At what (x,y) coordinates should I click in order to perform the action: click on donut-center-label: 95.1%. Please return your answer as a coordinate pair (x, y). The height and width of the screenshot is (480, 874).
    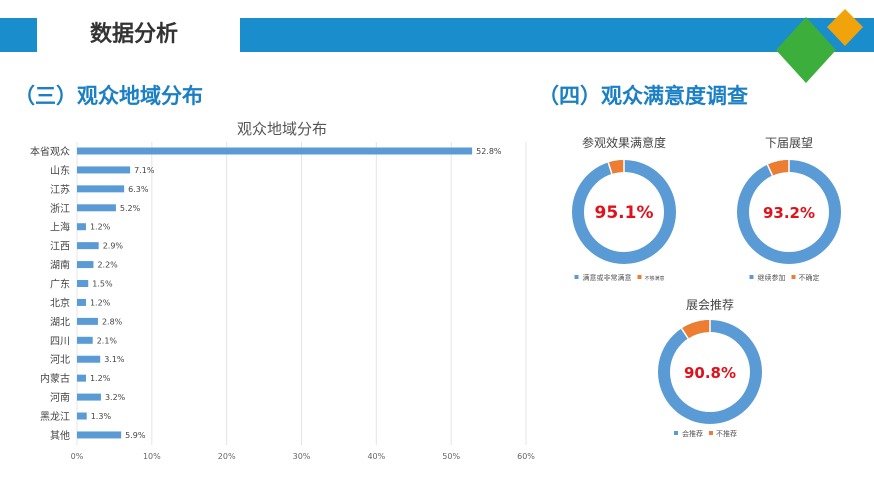
    Looking at the image, I should click on (624, 213).